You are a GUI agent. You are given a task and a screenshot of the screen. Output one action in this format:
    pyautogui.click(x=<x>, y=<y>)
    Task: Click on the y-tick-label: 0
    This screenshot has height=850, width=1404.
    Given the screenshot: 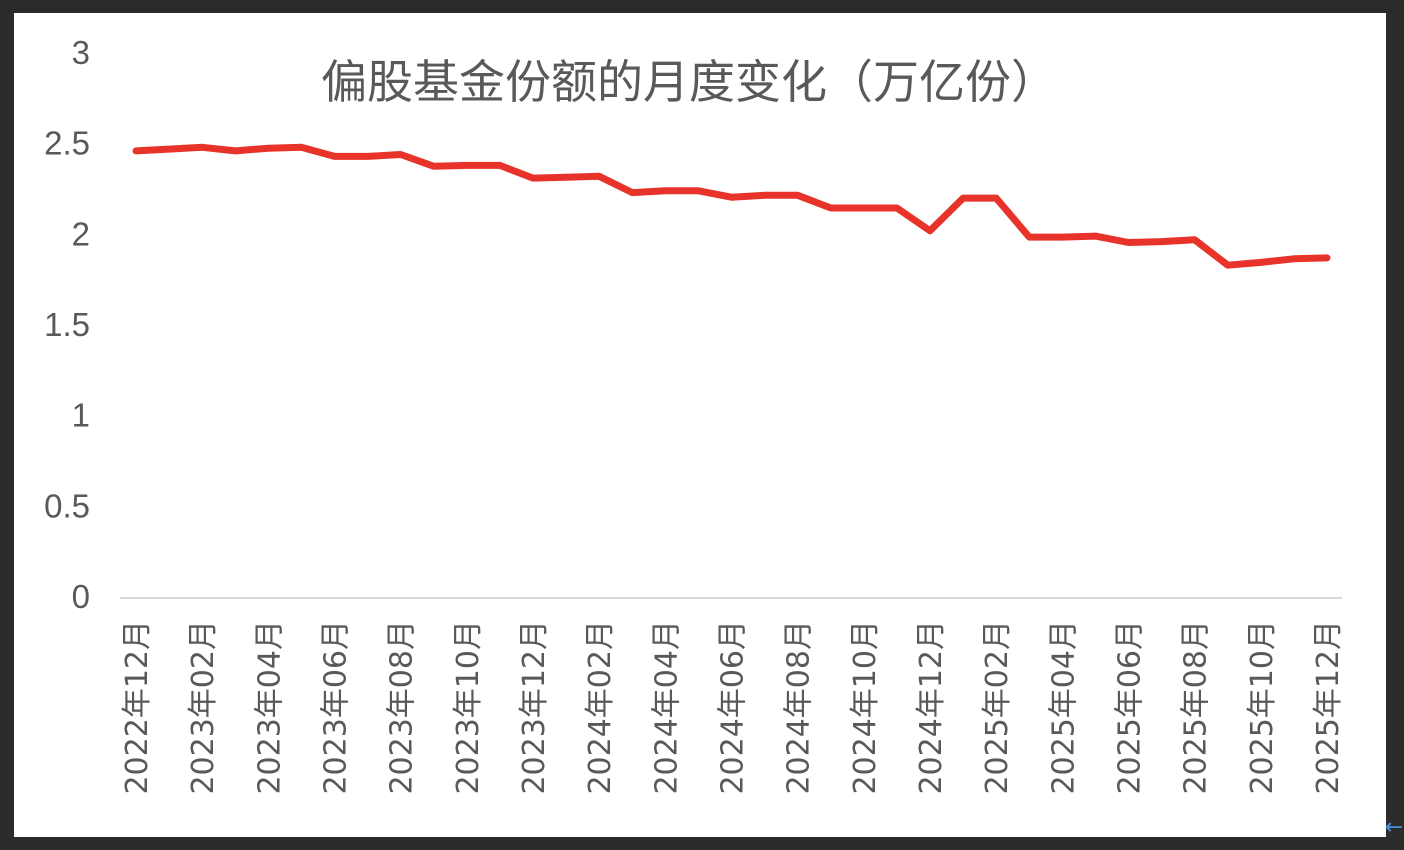 What is the action you would take?
    pyautogui.click(x=81, y=596)
    